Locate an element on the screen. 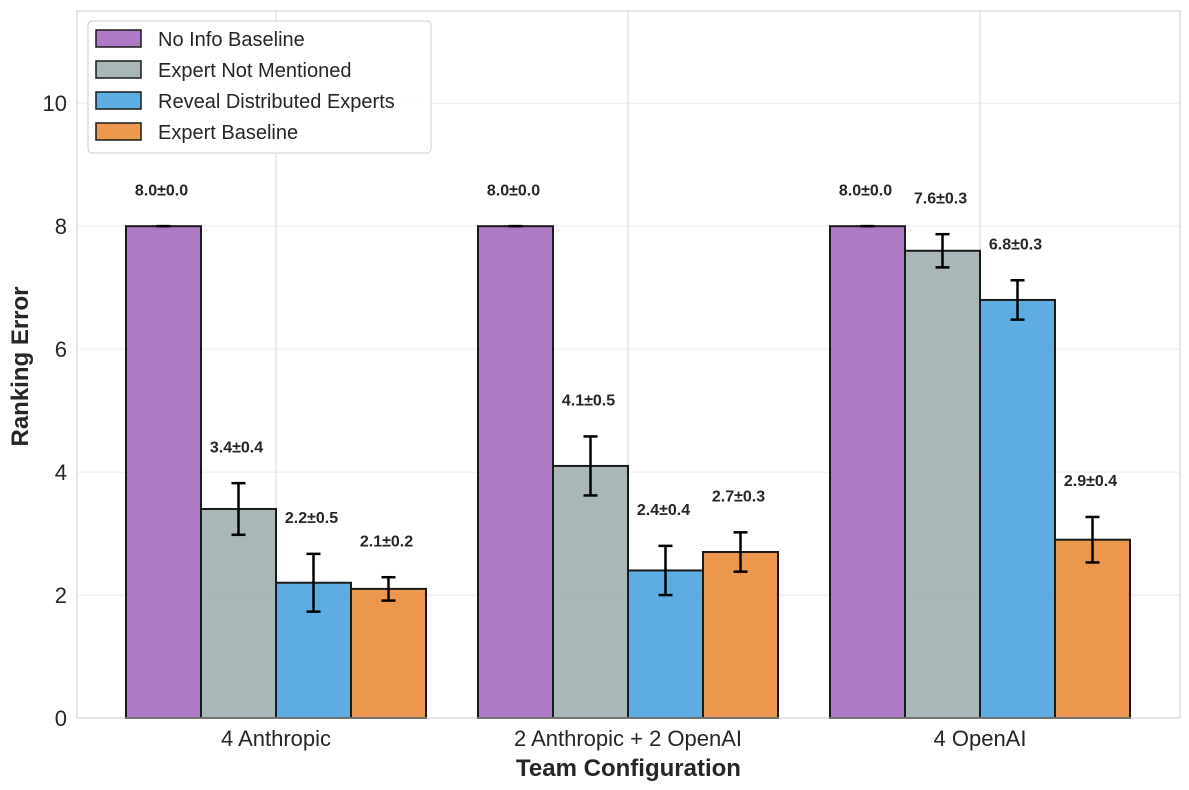 The width and height of the screenshot is (1189, 790). legend-entry: Reveal Distributed Experts is located at coordinates (276, 102).